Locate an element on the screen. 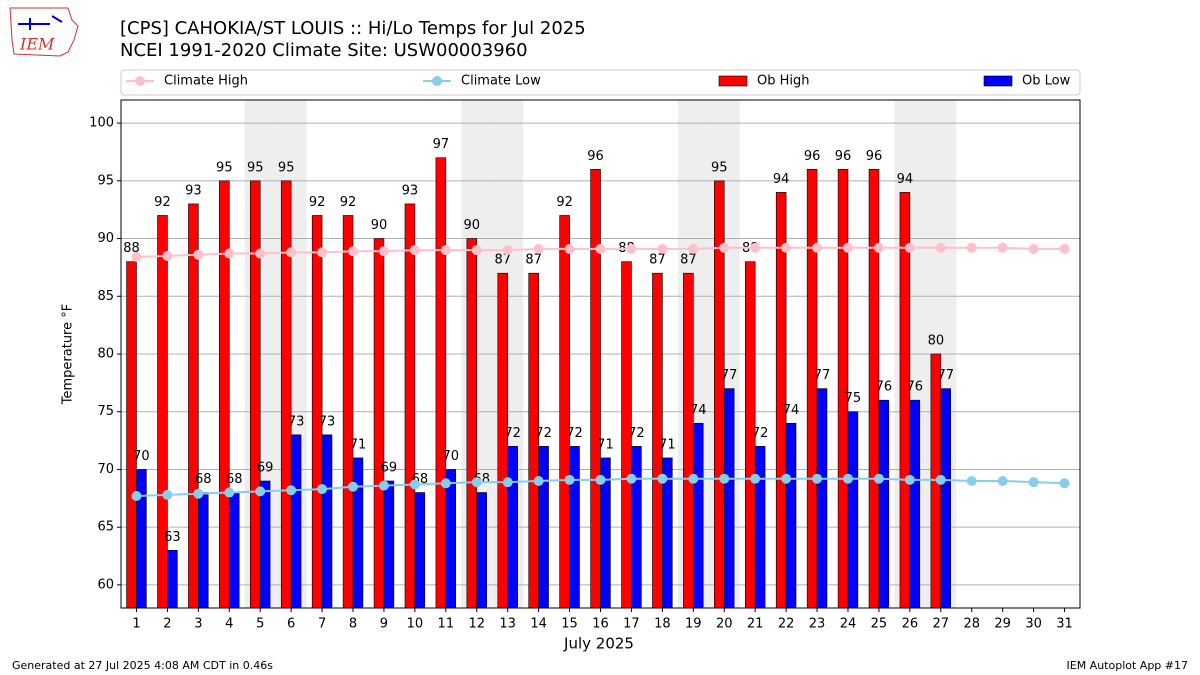 The image size is (1200, 675). y-tick-label: 95 is located at coordinates (105, 180).